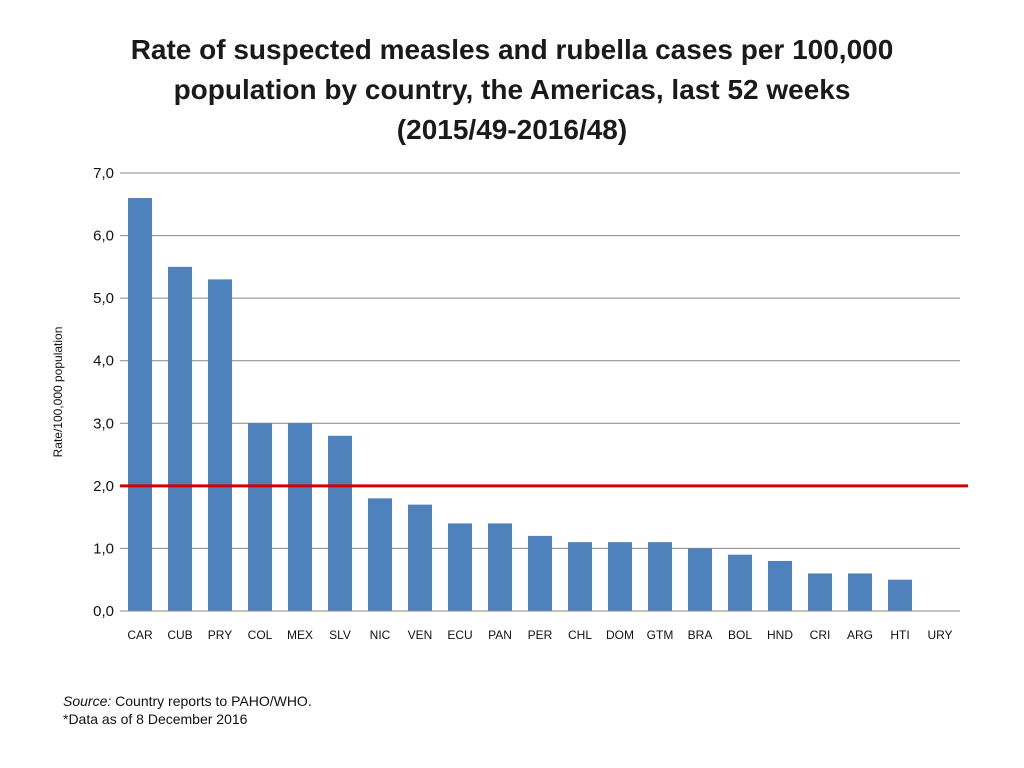 This screenshot has height=768, width=1024. Describe the element at coordinates (260, 517) in the screenshot. I see `bar-col` at that location.